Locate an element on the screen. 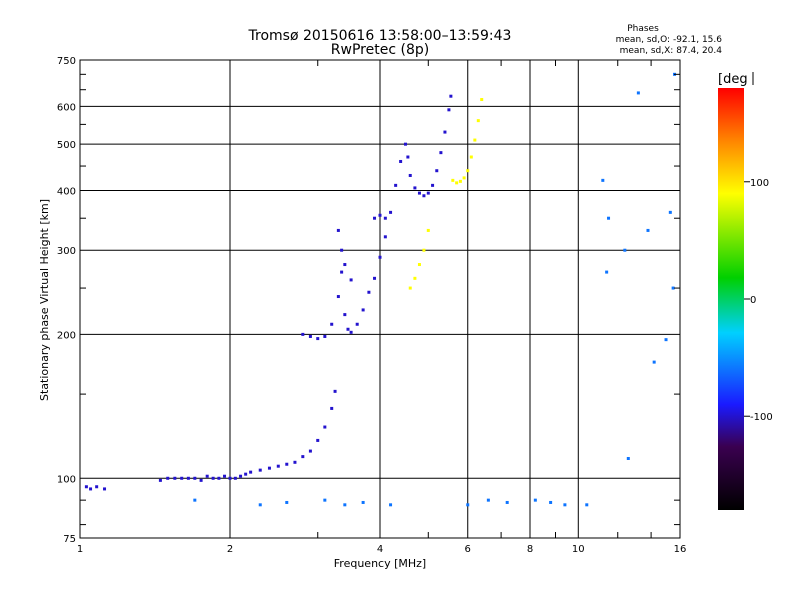 The width and height of the screenshot is (800, 600). colorbar-tick-label: 100 is located at coordinates (759, 183).